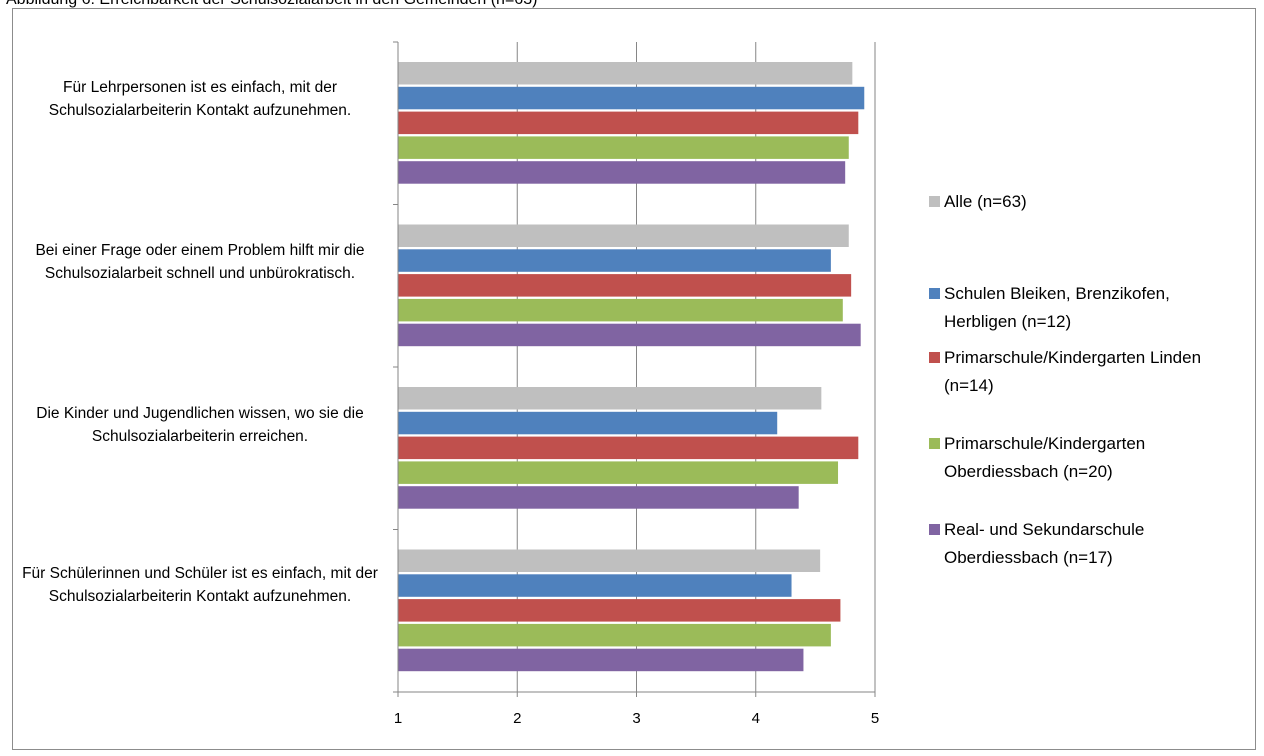 The image size is (1264, 756). I want to click on legend-item: Alle (n=63), so click(1081, 202).